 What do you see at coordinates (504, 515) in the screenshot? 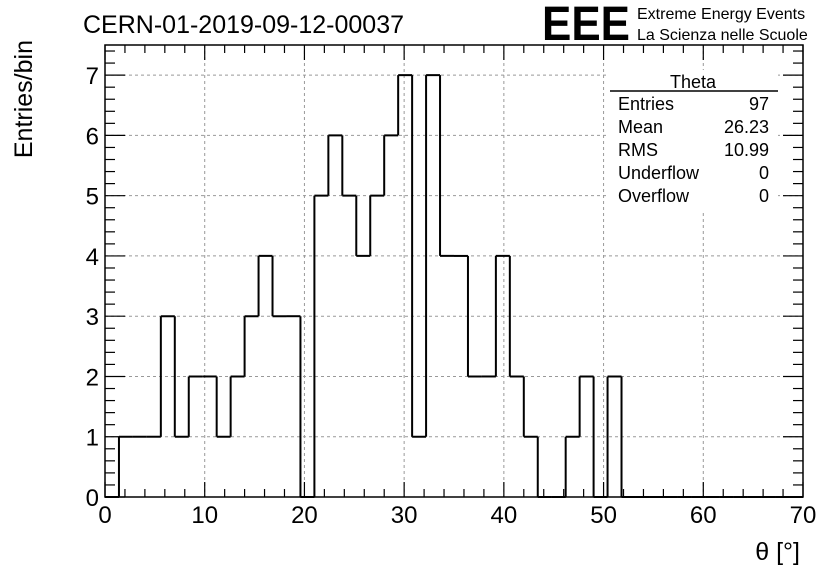
I see `x-tick-label: 40` at bounding box center [504, 515].